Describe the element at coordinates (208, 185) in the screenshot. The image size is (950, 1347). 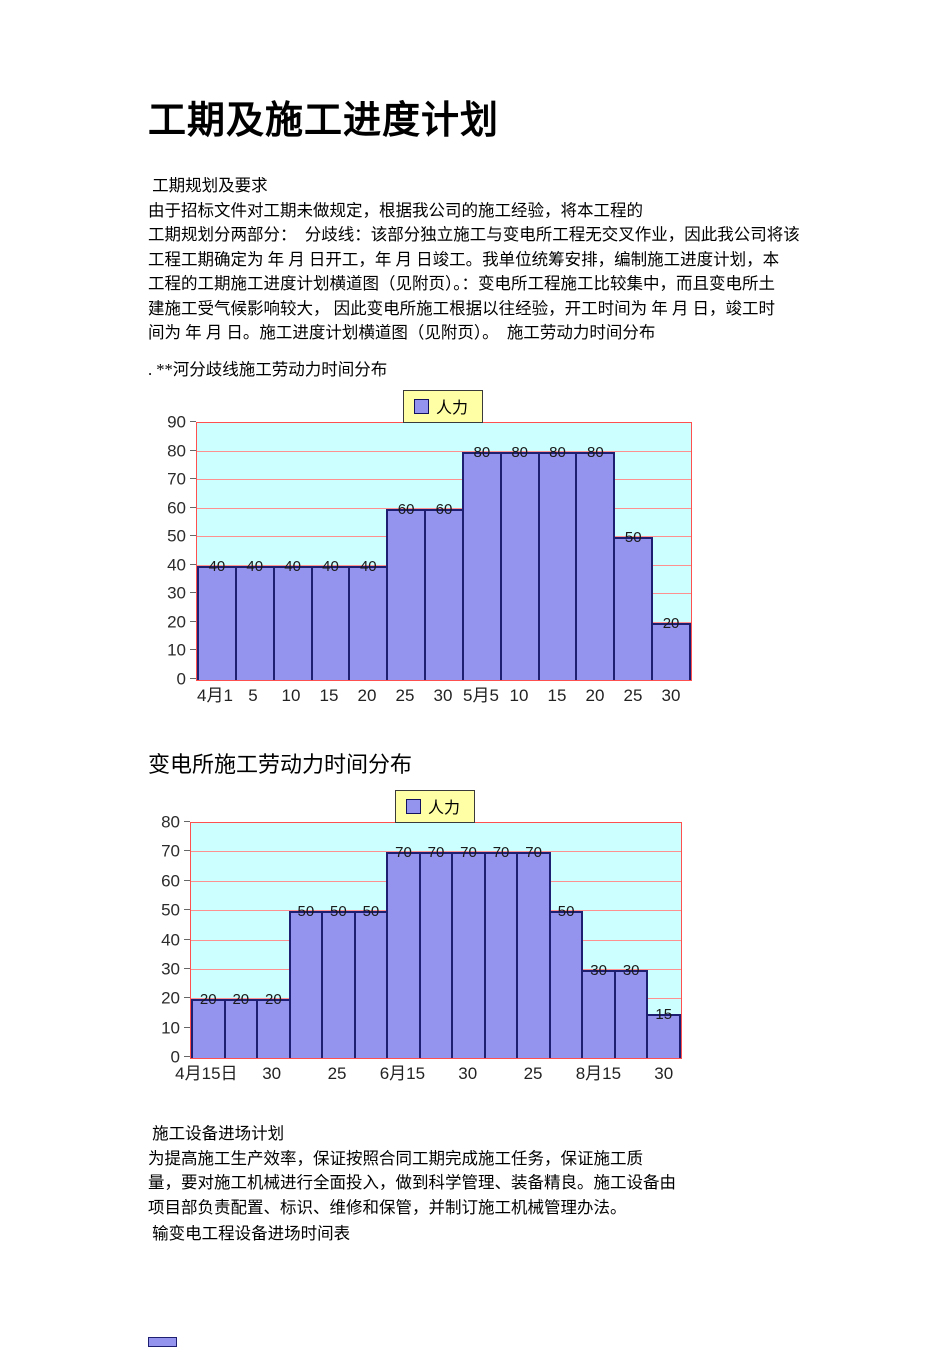
I see `section-heading-schedule-plan: 工期规划及要求` at that location.